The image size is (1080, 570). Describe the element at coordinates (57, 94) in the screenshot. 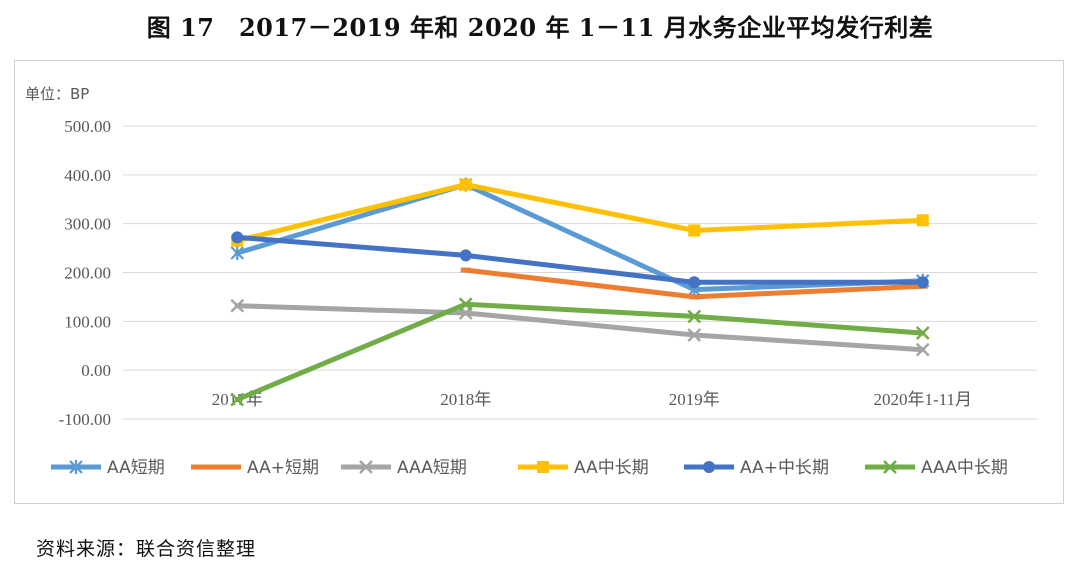

I see `y-axis-unit-label: 单位：BP` at that location.